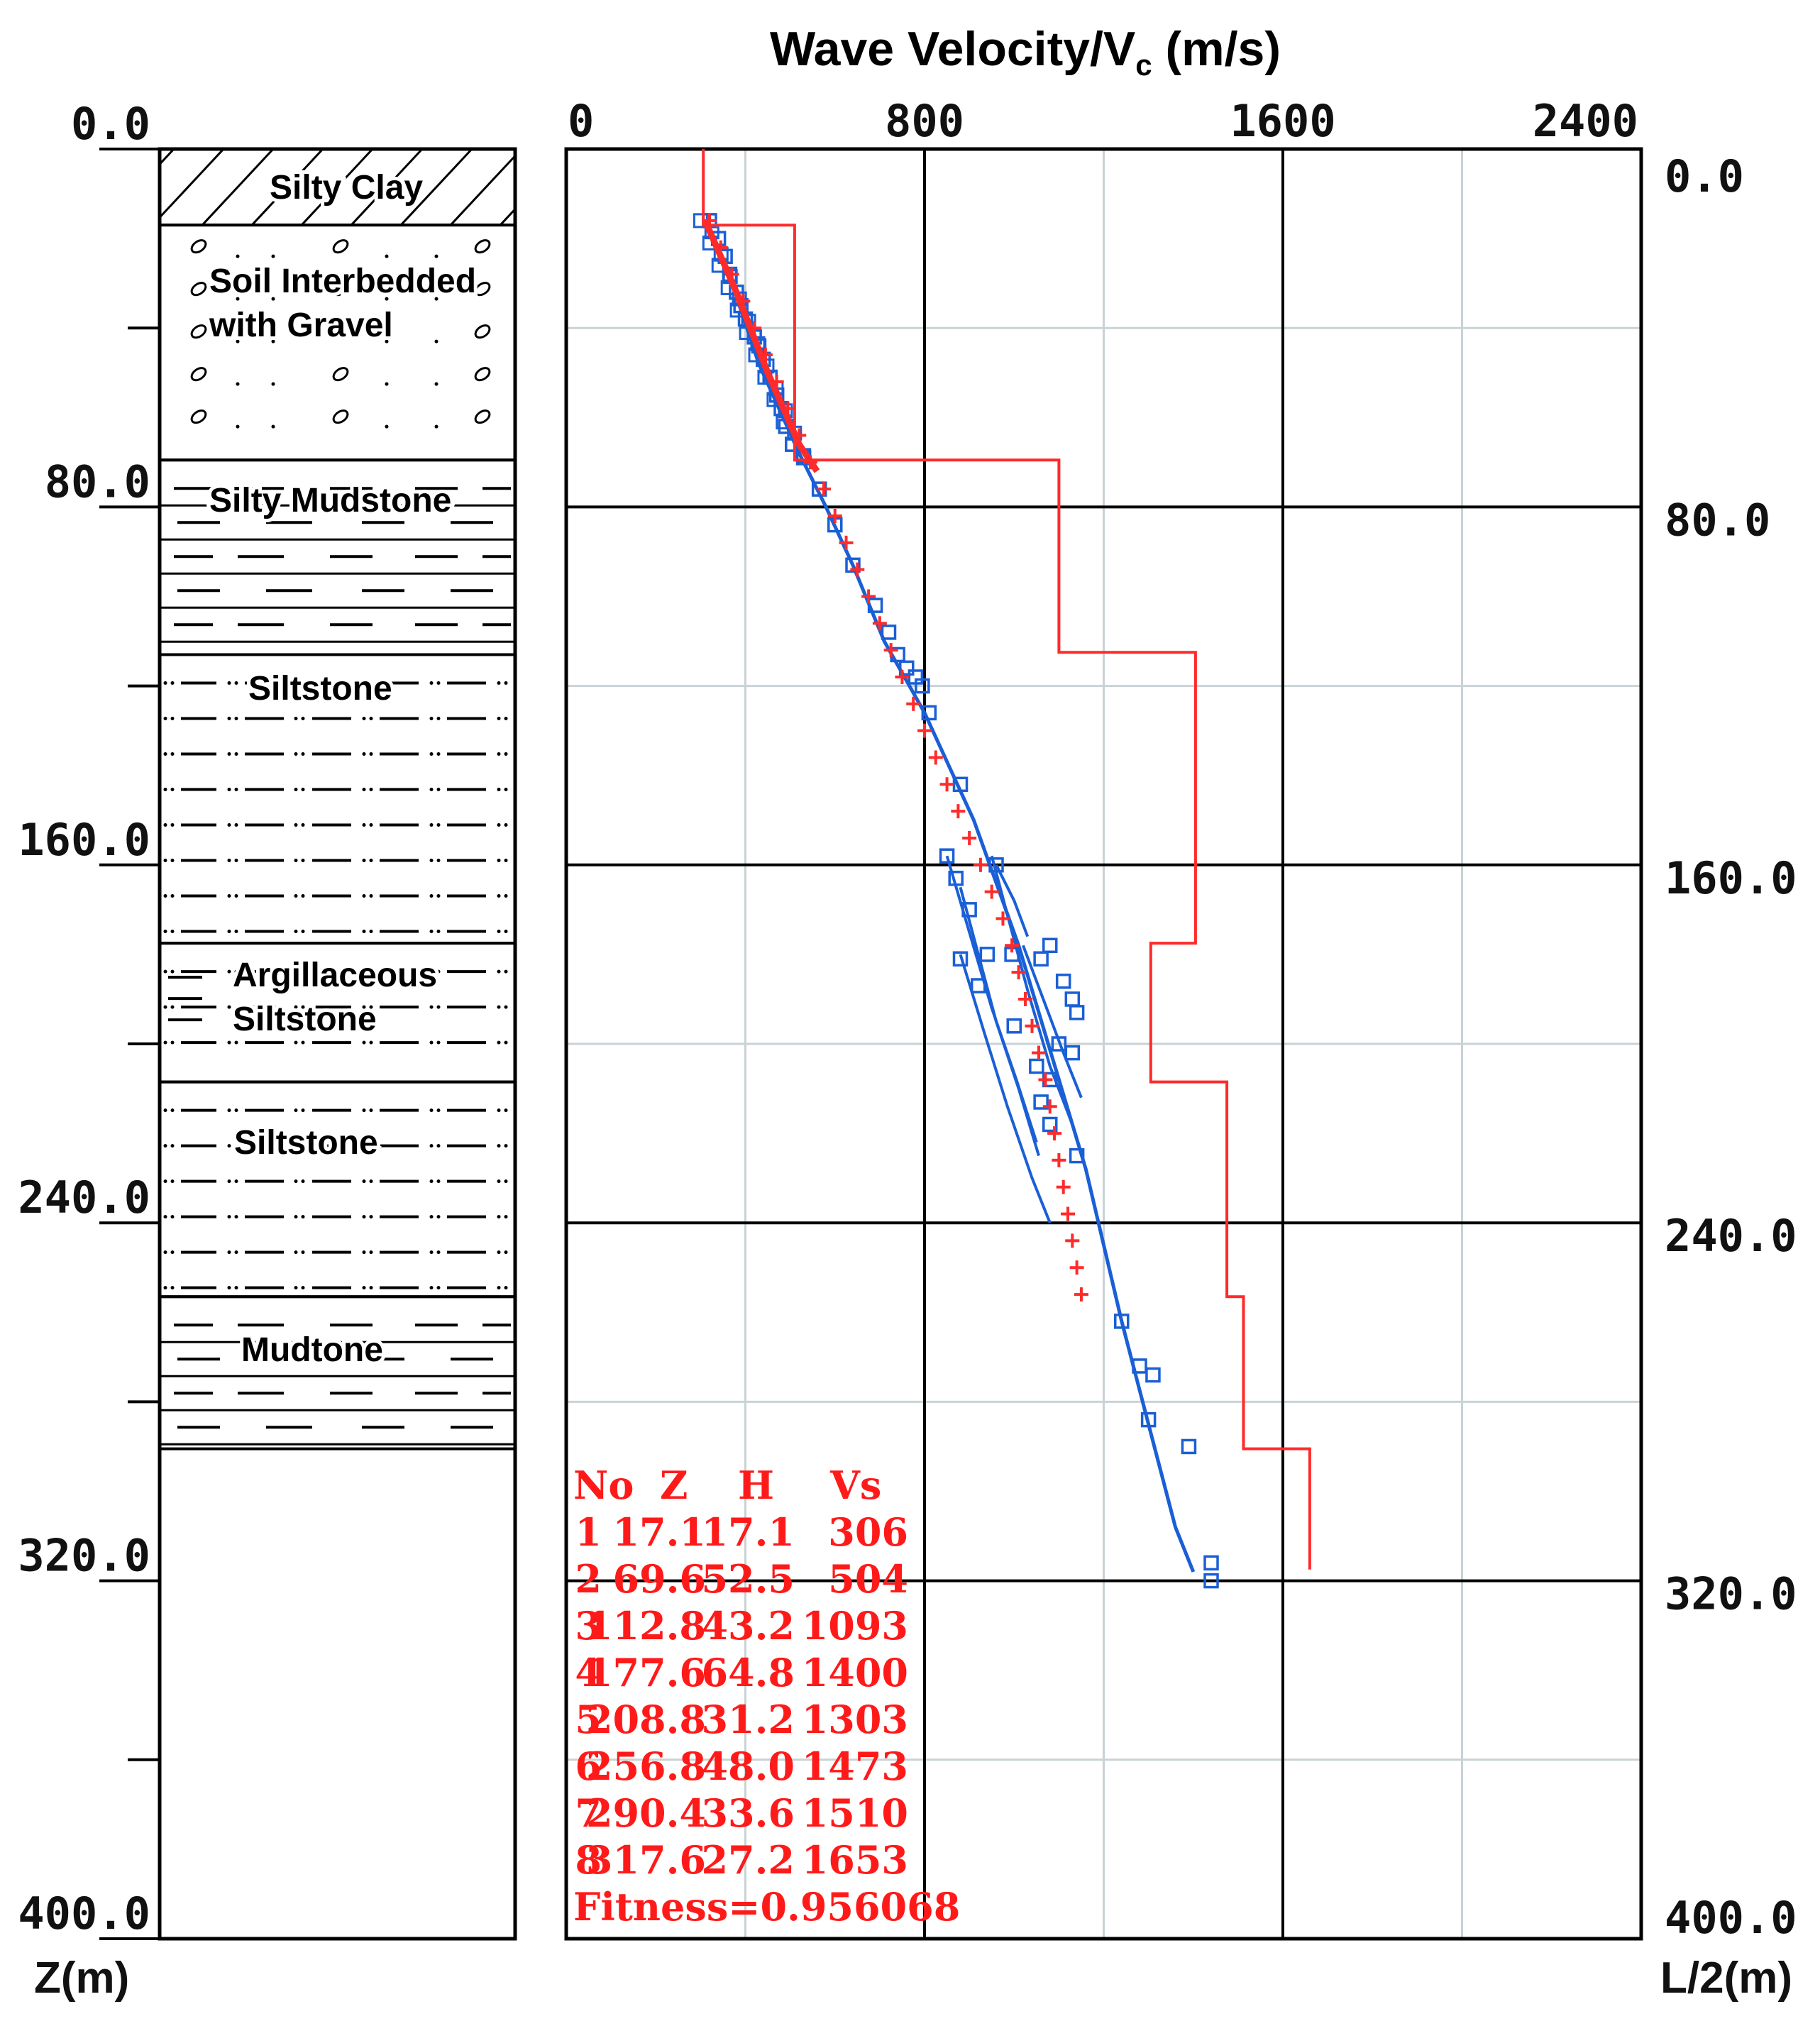  What do you see at coordinates (301, 325) in the screenshot?
I see `stratum-name-label: with Gravel` at bounding box center [301, 325].